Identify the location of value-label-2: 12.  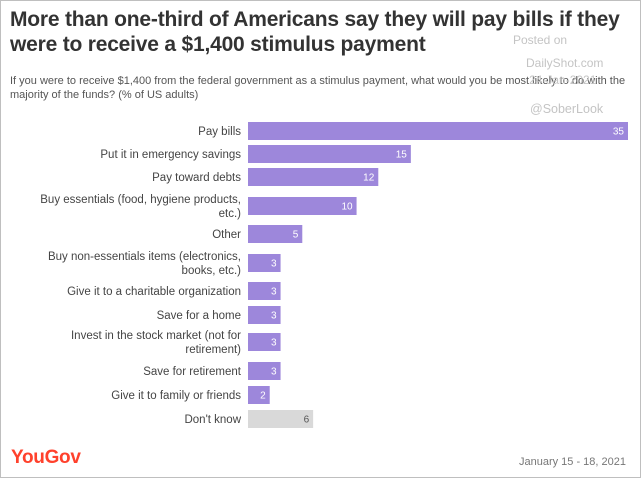
(369, 178).